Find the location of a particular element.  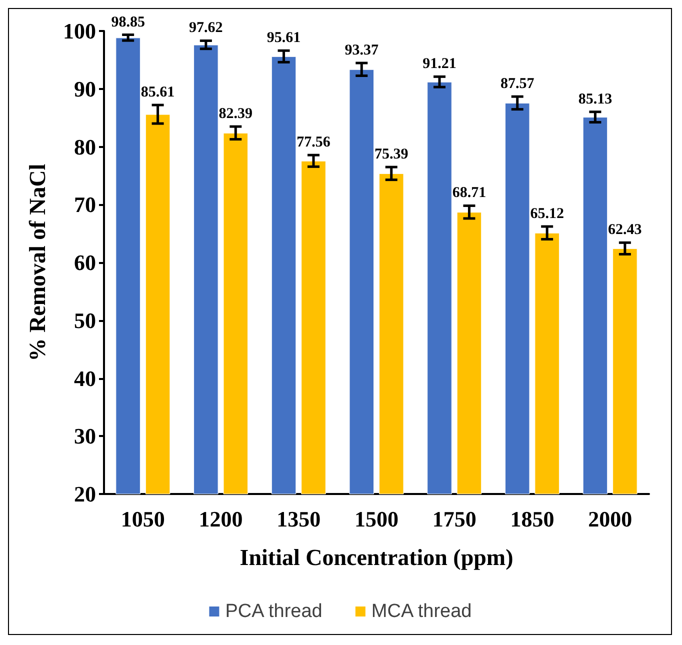

data-label: 91.21 is located at coordinates (439, 64).